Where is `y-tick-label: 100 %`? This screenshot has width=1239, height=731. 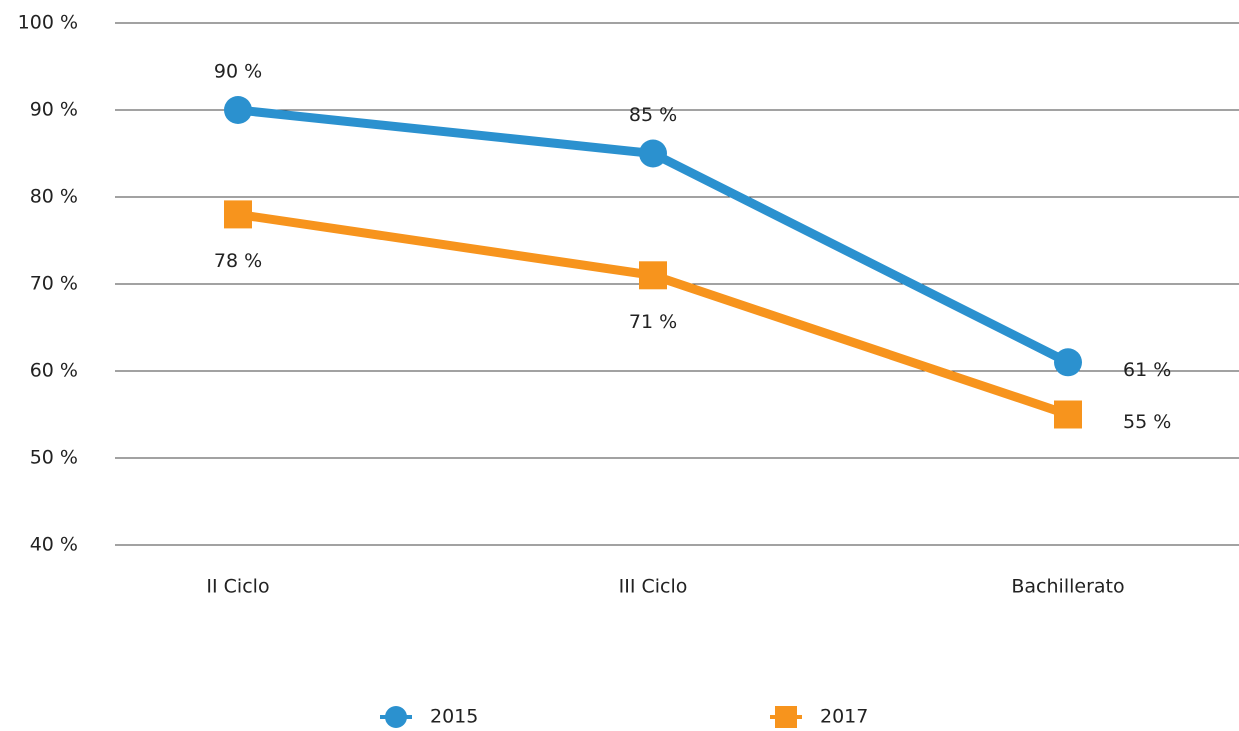 y-tick-label: 100 % is located at coordinates (48, 23).